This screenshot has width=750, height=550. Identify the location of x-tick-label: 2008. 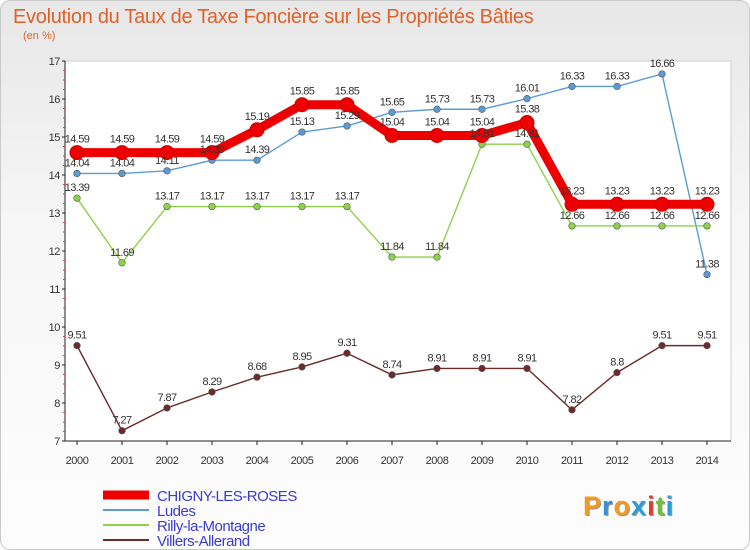
(437, 461).